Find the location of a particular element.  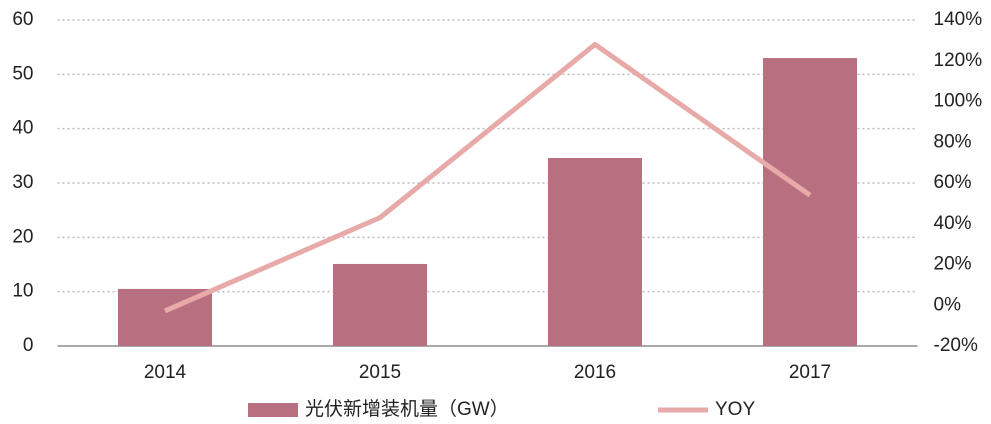

y2-tick-label: -20% is located at coordinates (956, 345).